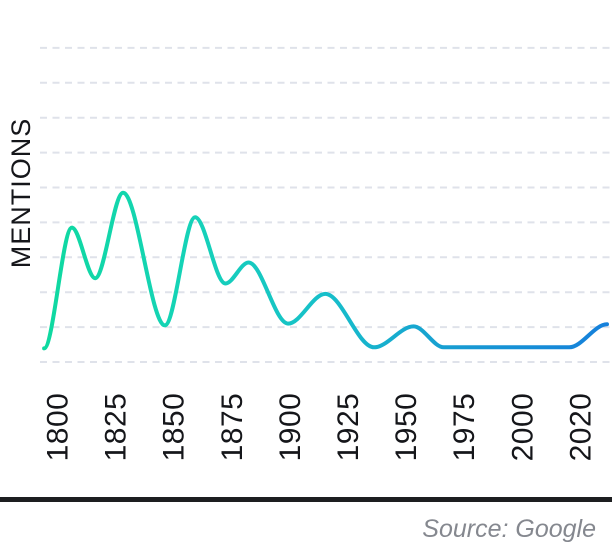 Image resolution: width=612 pixels, height=544 pixels. Describe the element at coordinates (522, 427) in the screenshot. I see `x-tick-label: 2000` at that location.